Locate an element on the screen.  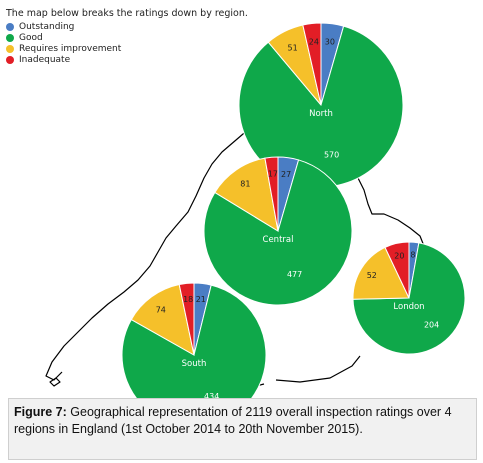
slice-south-requires-improvement is located at coordinates (162, 319).